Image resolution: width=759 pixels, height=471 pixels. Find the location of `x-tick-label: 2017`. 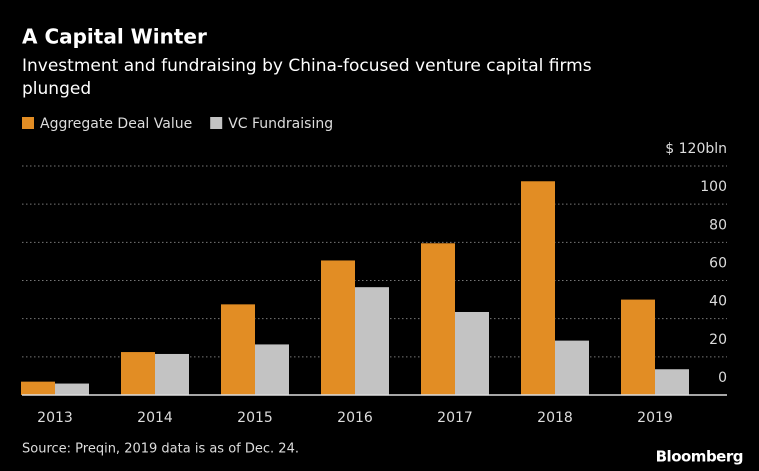

x-tick-label: 2017 is located at coordinates (455, 418).